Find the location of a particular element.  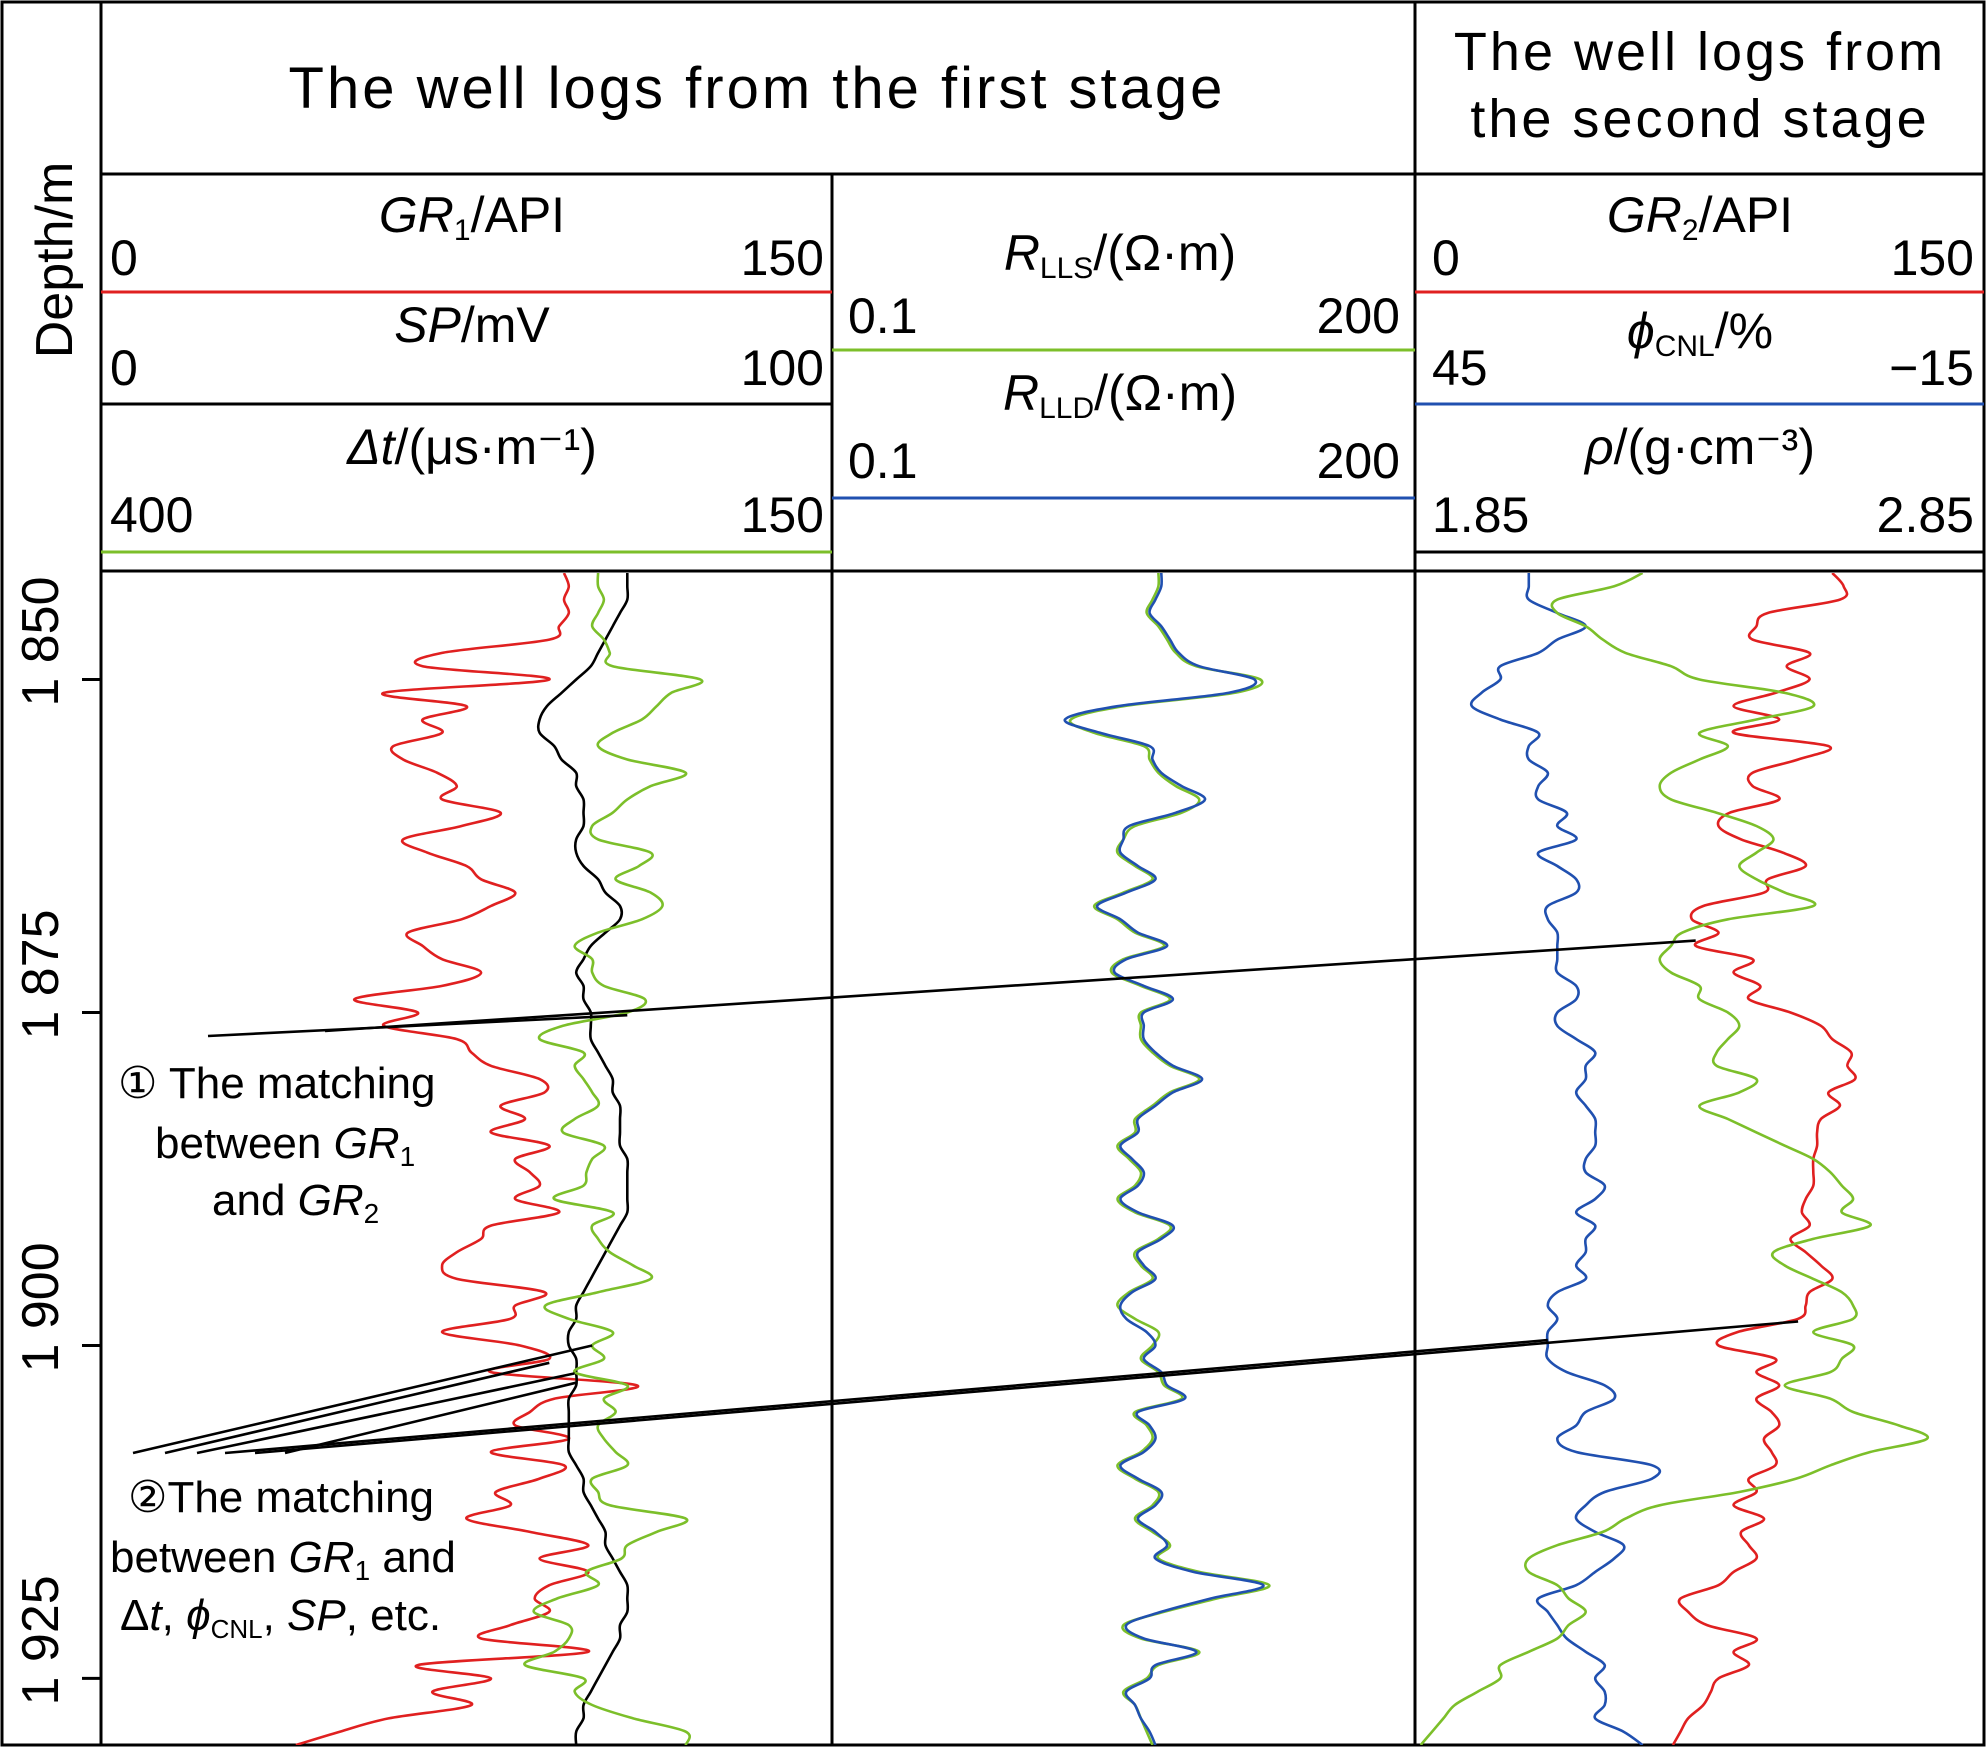

depth-tick-label: 1 900 is located at coordinates (41, 1307).